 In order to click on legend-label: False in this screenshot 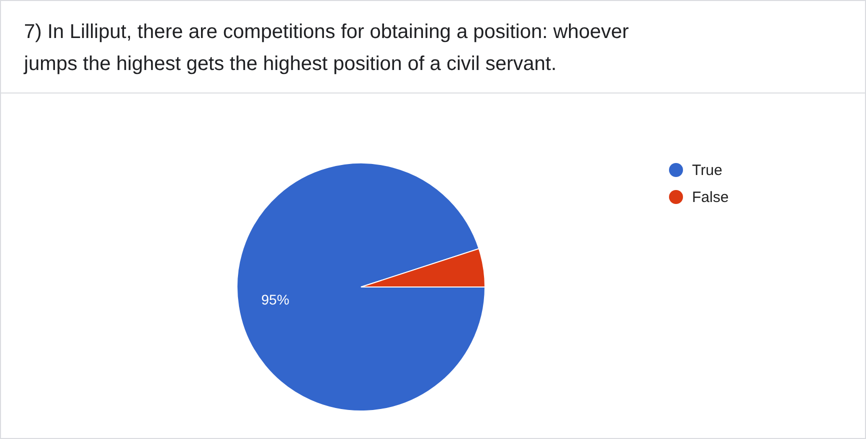, I will do `click(710, 197)`.